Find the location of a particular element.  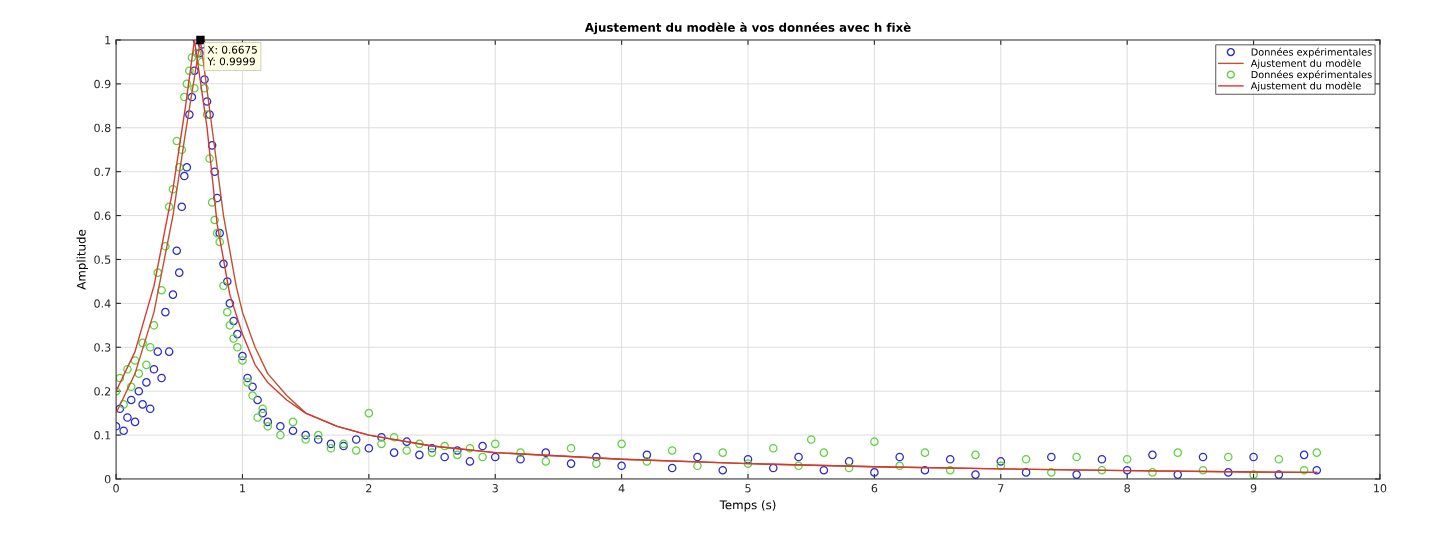

y-tick-label: 0.6 is located at coordinates (102, 215).